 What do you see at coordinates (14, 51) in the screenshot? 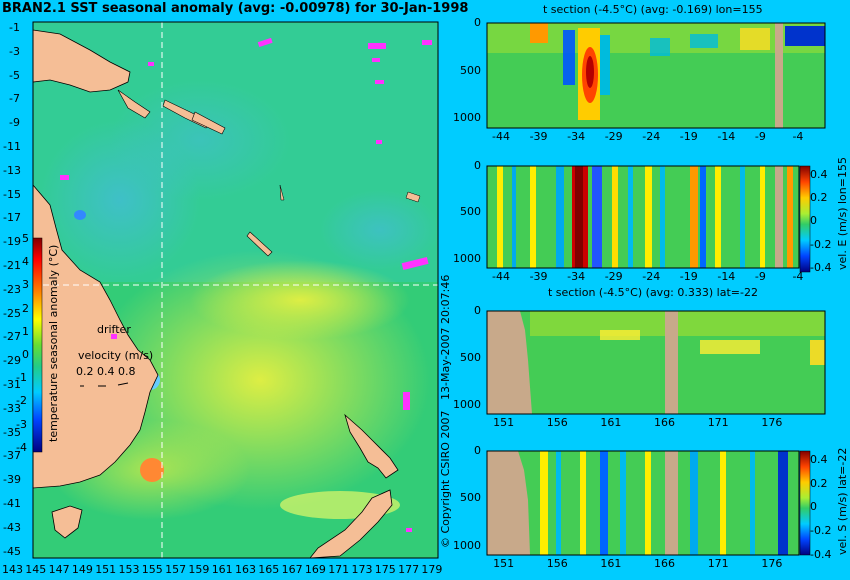
I see `lat-tick: -3` at bounding box center [14, 51].